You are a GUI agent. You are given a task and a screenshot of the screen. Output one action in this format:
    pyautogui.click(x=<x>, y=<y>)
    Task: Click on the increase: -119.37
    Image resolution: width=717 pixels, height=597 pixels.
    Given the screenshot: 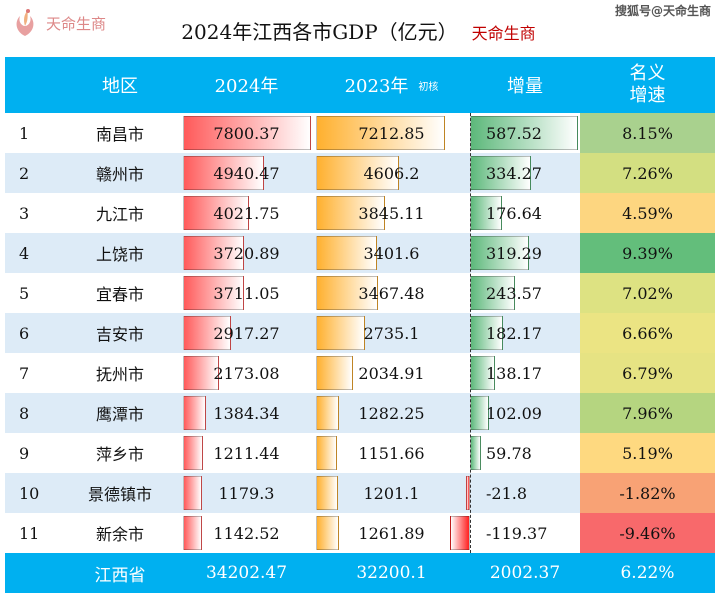 What is the action you would take?
    pyautogui.click(x=517, y=533)
    